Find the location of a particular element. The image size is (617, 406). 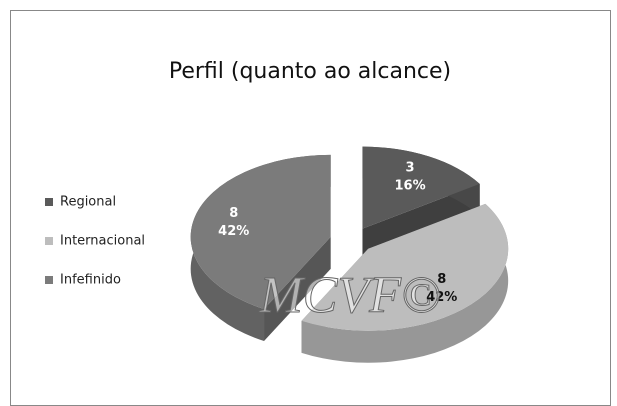

legend-label: Internacional is located at coordinates (102, 241).